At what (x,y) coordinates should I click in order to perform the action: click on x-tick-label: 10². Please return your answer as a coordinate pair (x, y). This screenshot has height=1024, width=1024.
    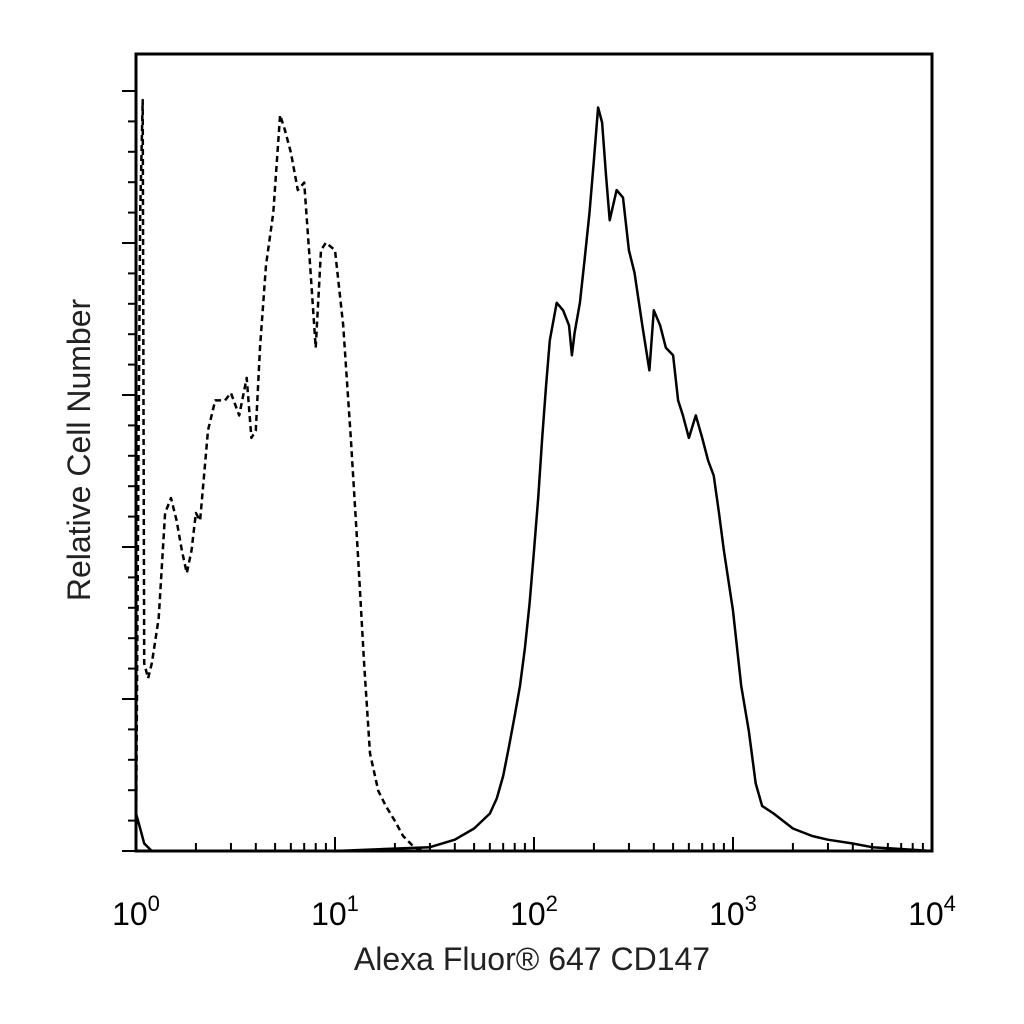
    Looking at the image, I should click on (534, 911).